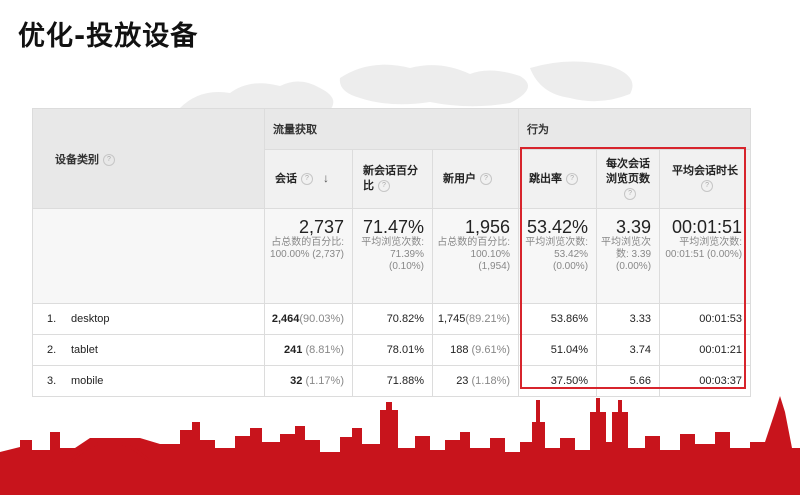  What do you see at coordinates (393, 227) in the screenshot?
I see `summary-new-session-pct-value: 71.47%` at bounding box center [393, 227].